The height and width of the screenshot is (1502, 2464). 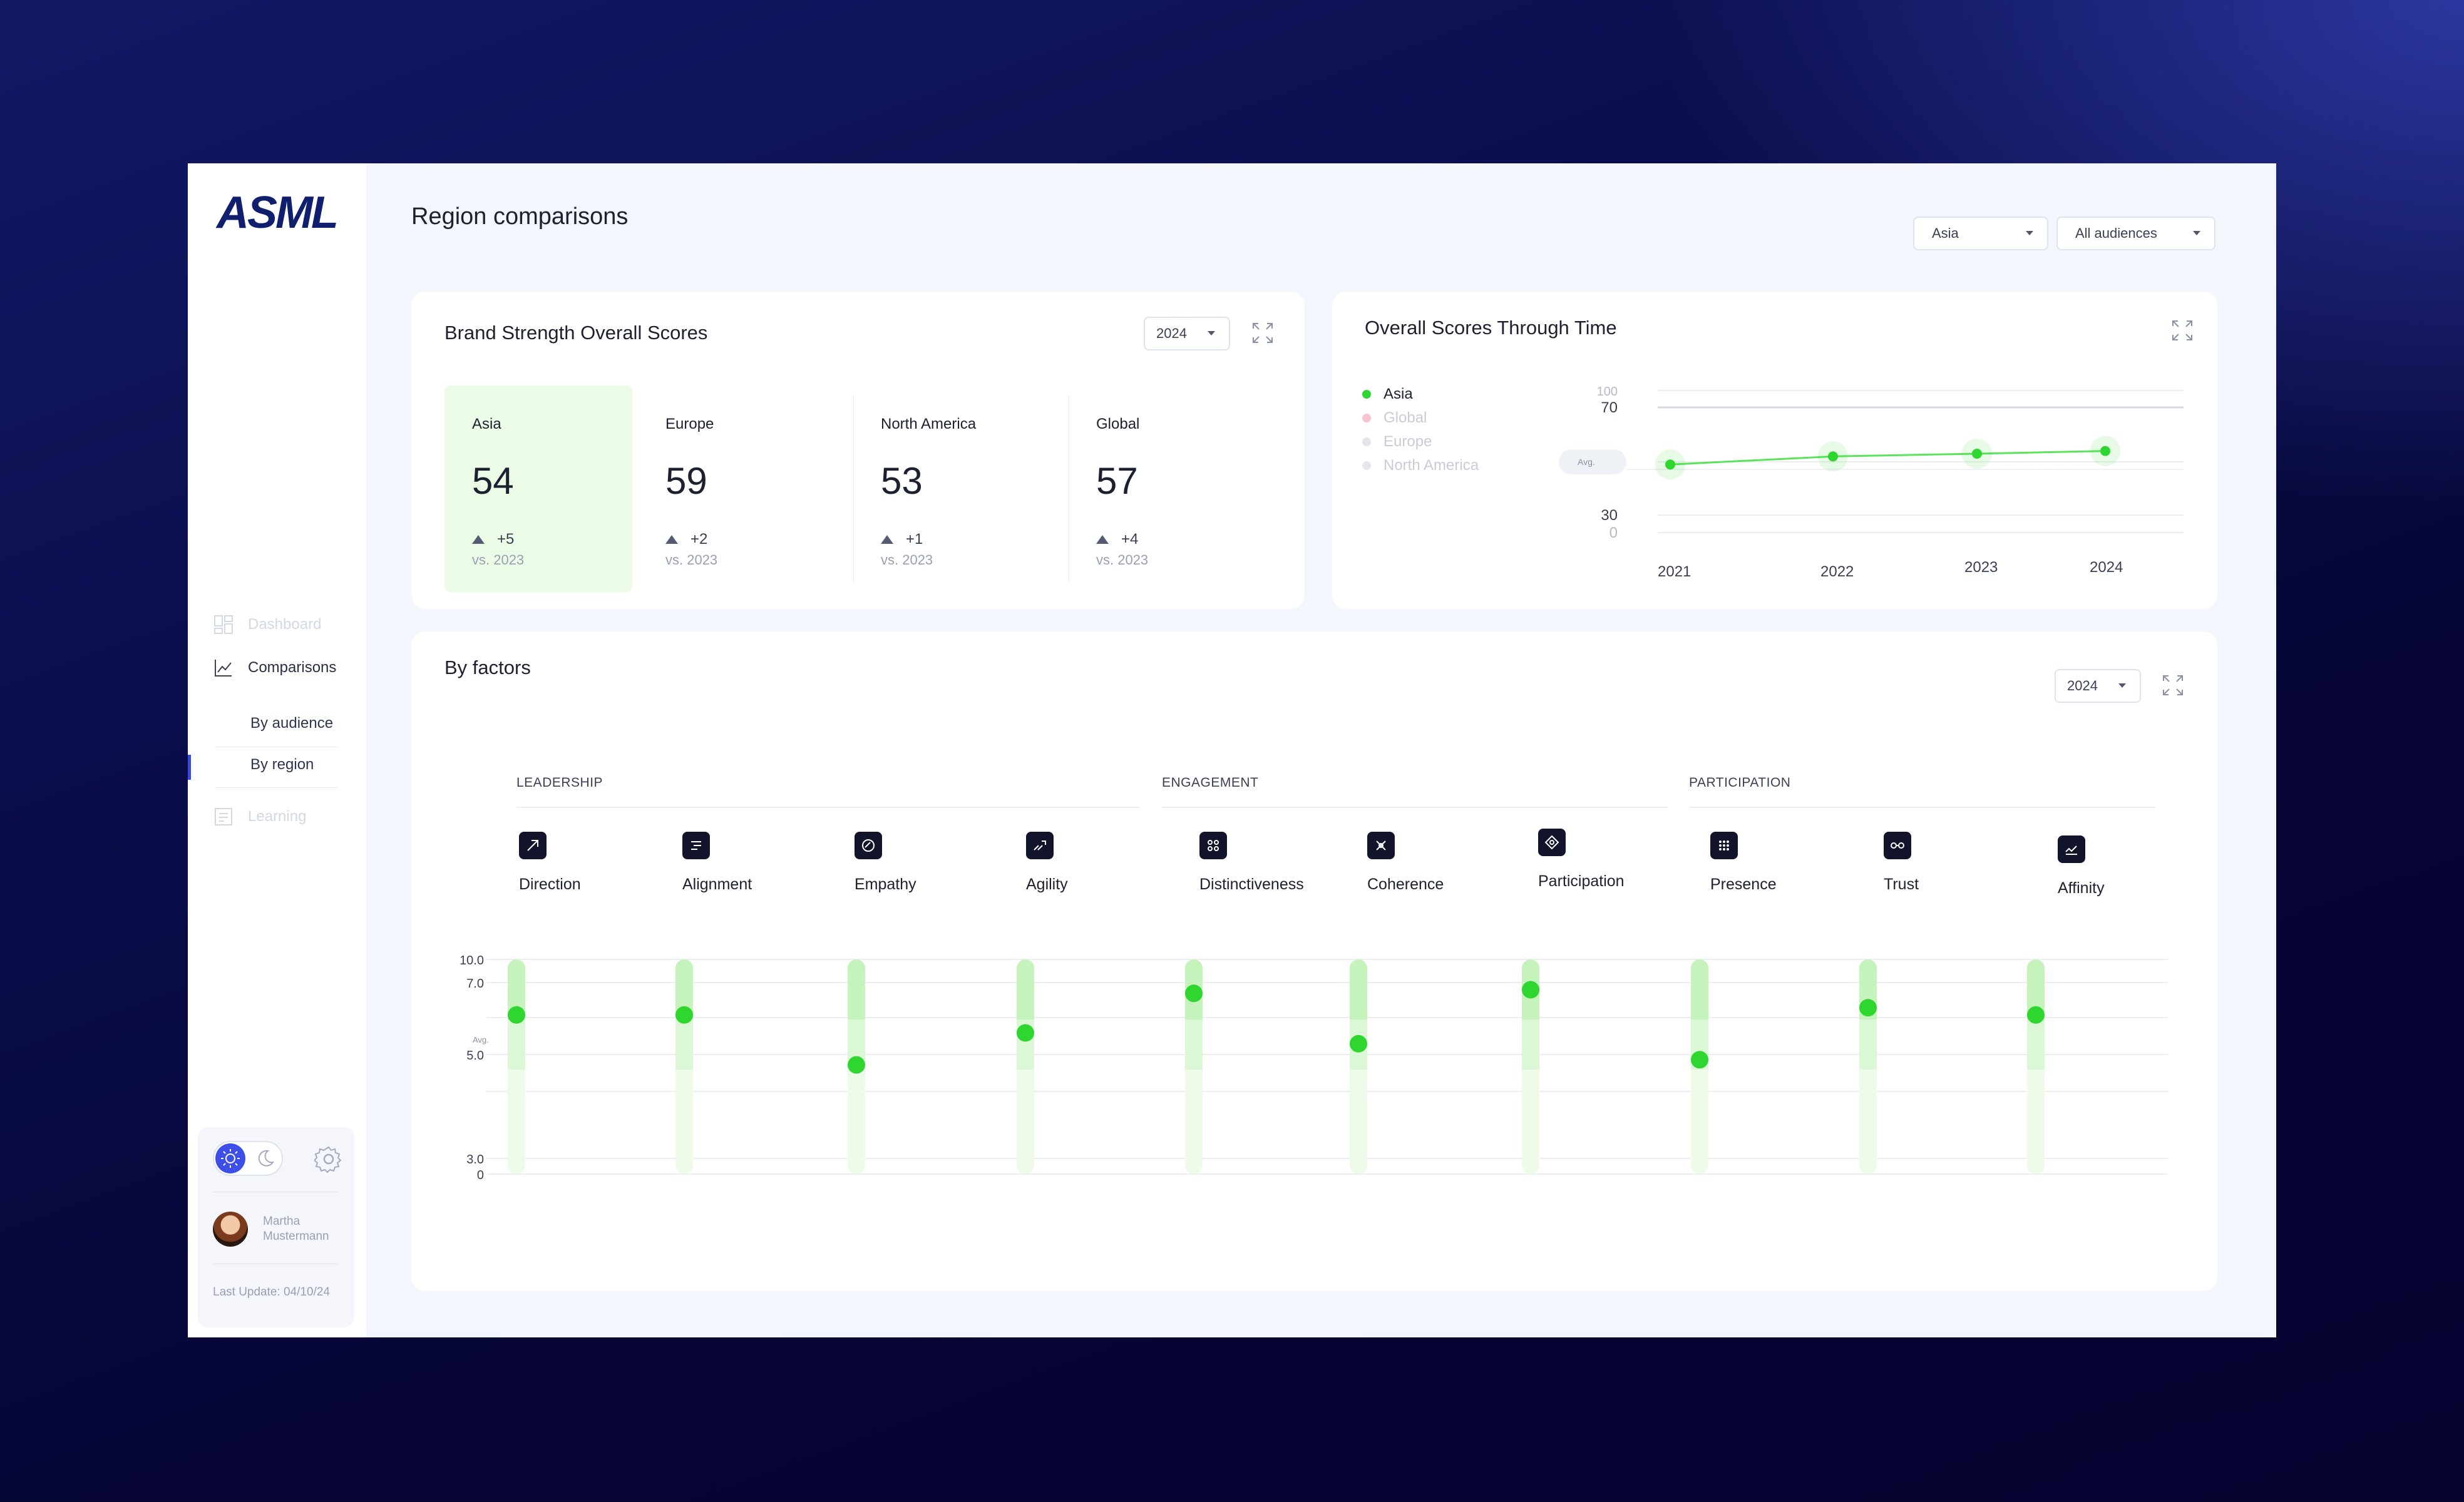 I want to click on delta-value: +2, so click(x=699, y=539).